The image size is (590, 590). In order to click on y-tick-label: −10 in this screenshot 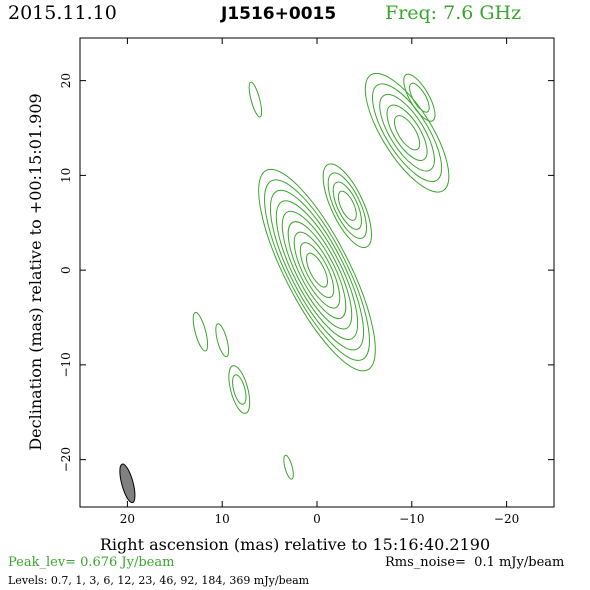, I will do `click(66, 364)`.